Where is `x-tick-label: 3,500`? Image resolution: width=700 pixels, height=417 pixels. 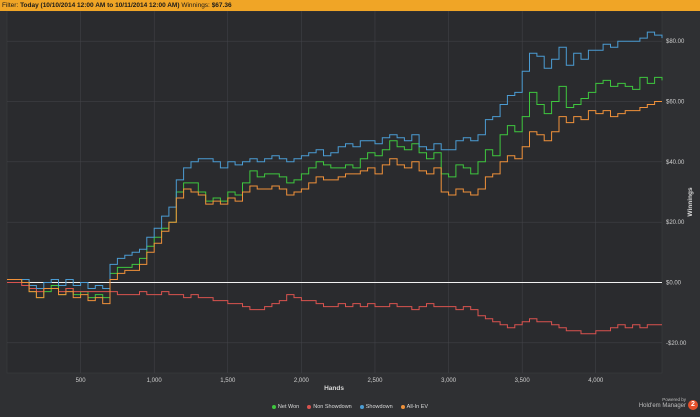 x-tick-label: 3,500 is located at coordinates (523, 381).